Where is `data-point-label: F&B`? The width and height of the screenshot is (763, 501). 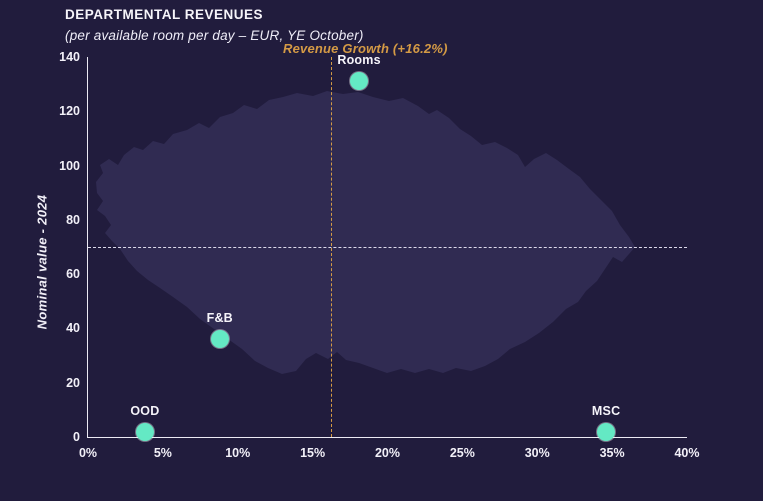
data-point-label: F&B is located at coordinates (219, 318).